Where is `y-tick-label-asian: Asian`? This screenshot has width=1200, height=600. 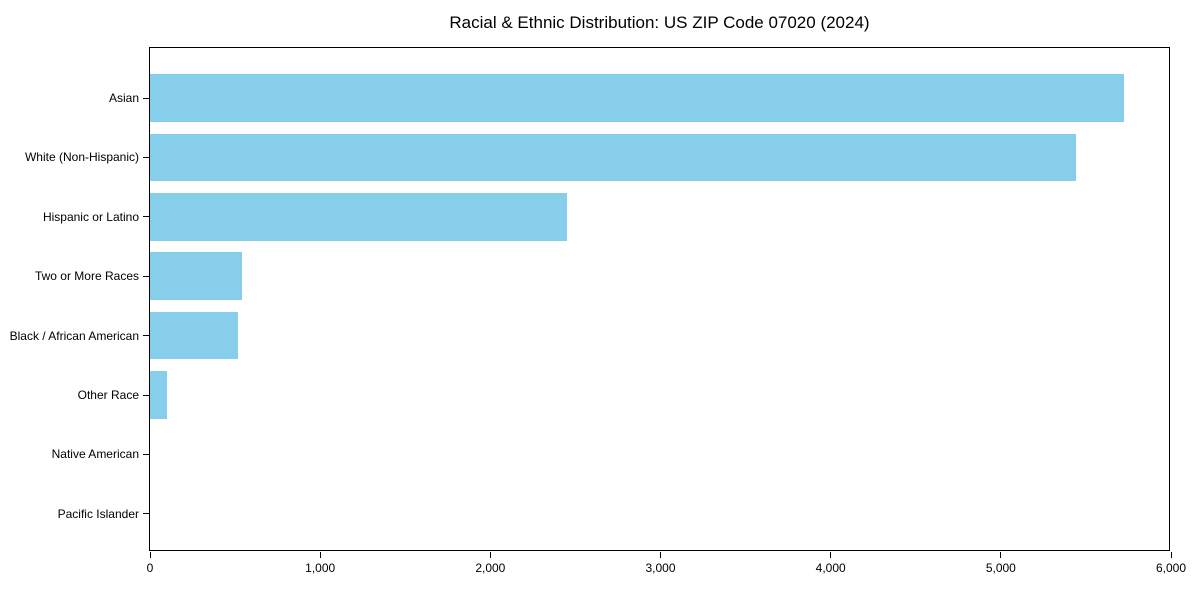
y-tick-label-asian: Asian is located at coordinates (123, 98).